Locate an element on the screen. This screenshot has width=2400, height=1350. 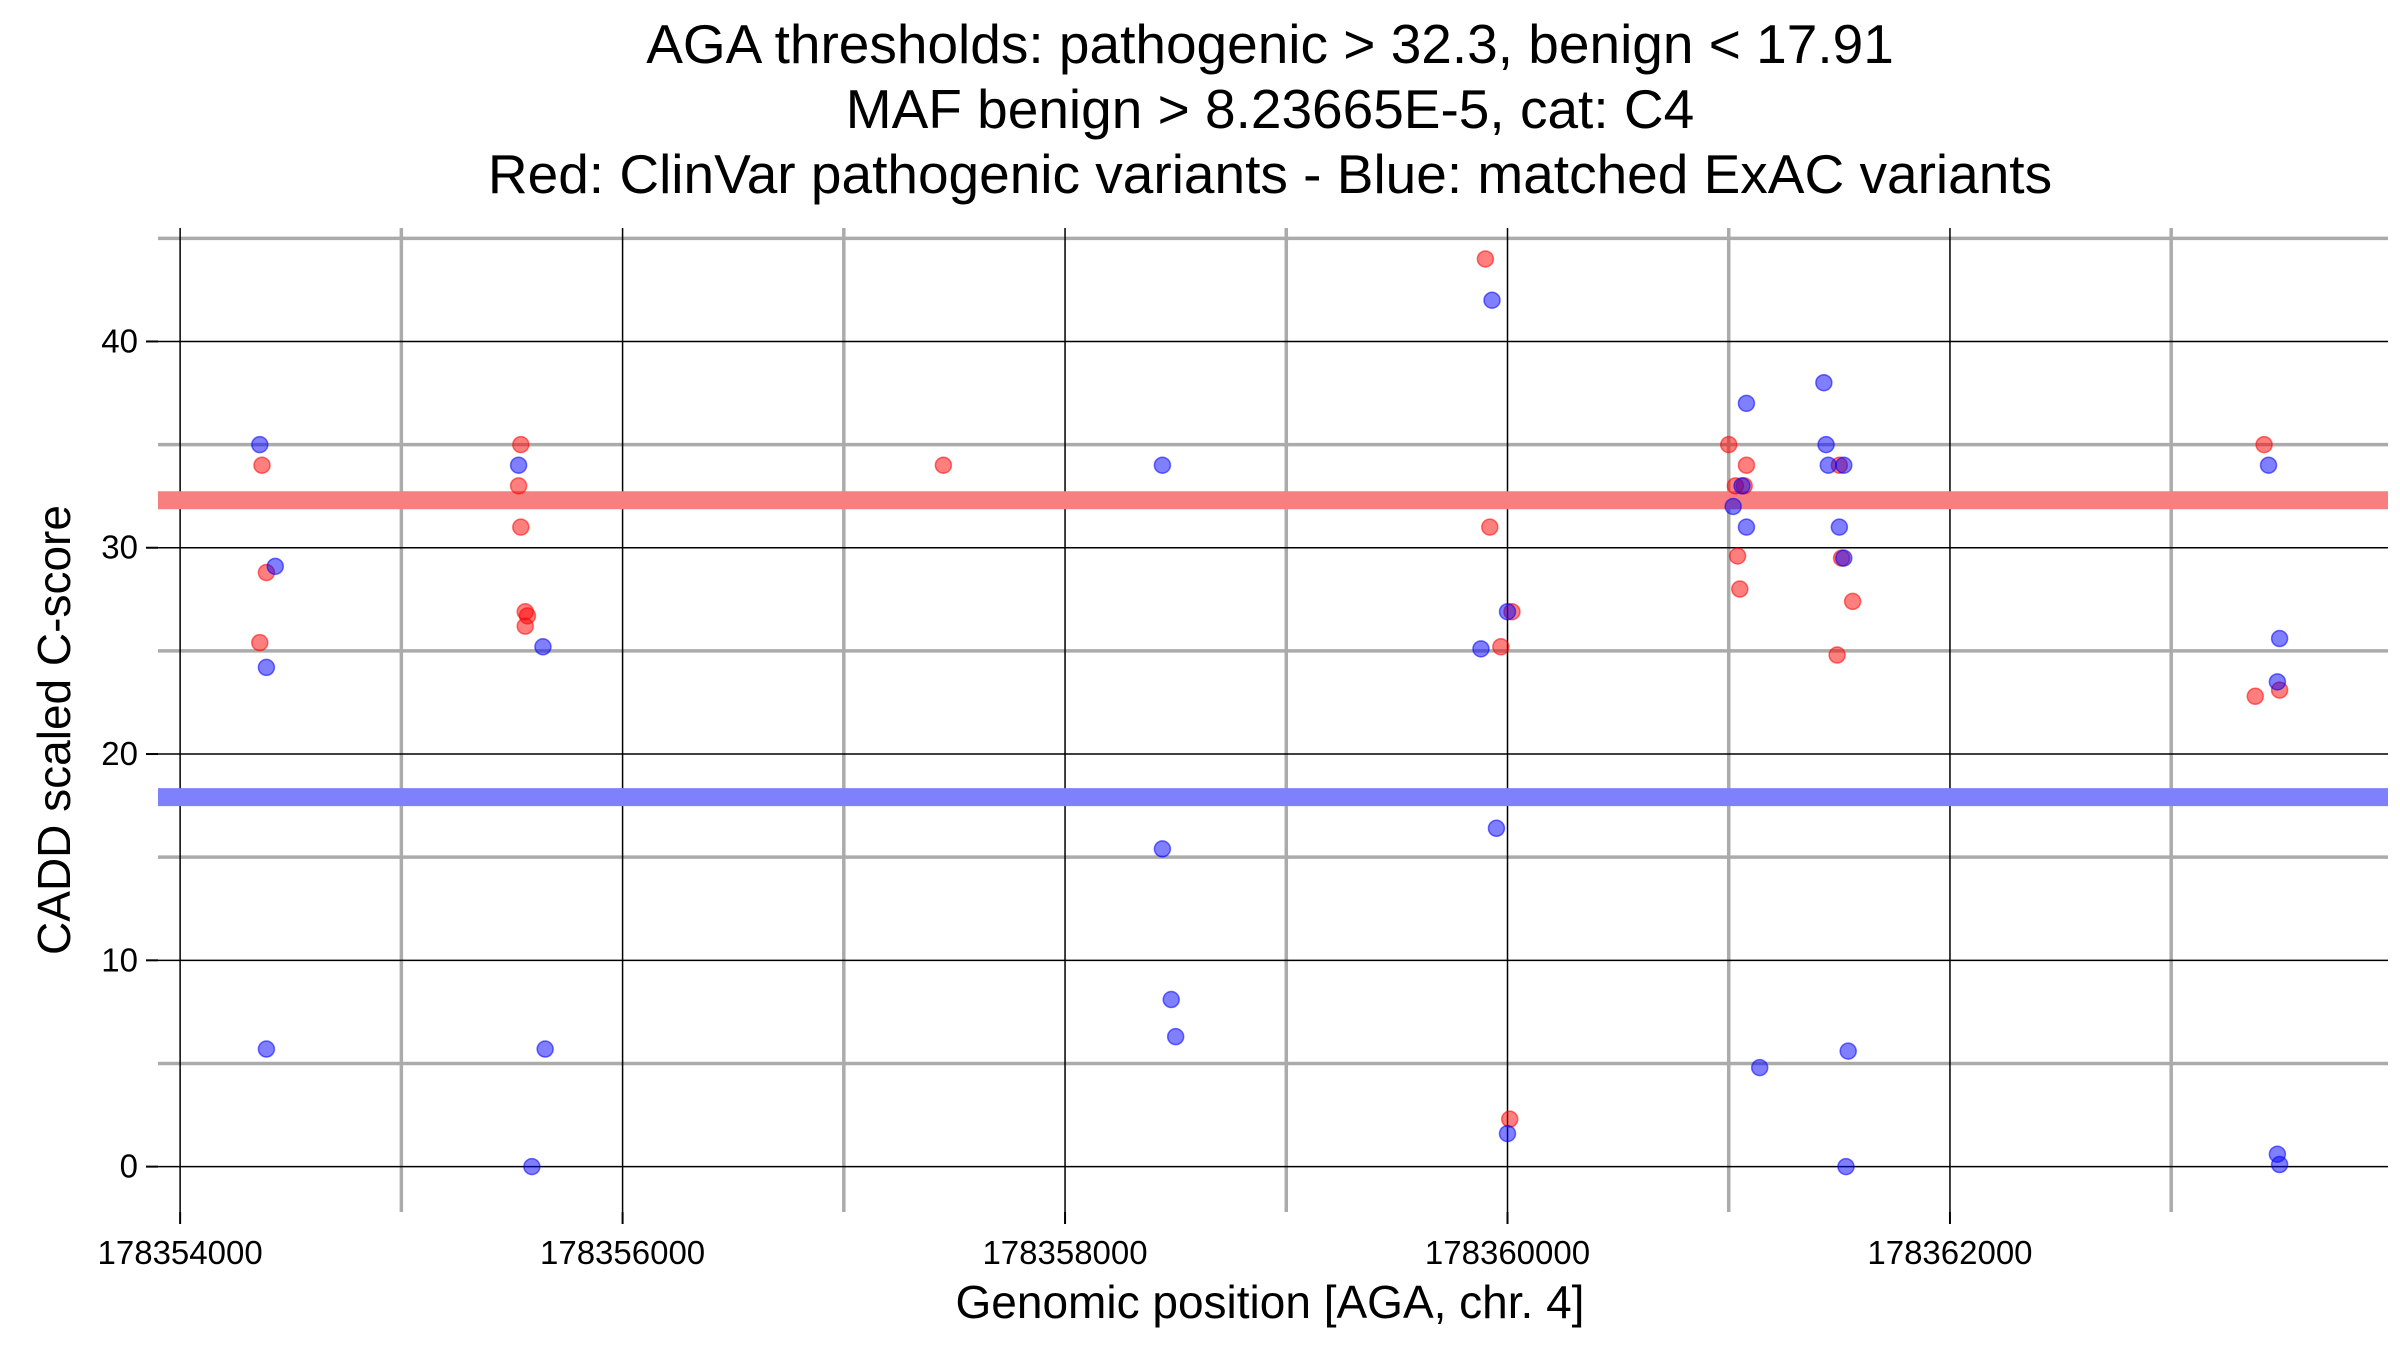
y-tick-label: 10 is located at coordinates (119, 959).